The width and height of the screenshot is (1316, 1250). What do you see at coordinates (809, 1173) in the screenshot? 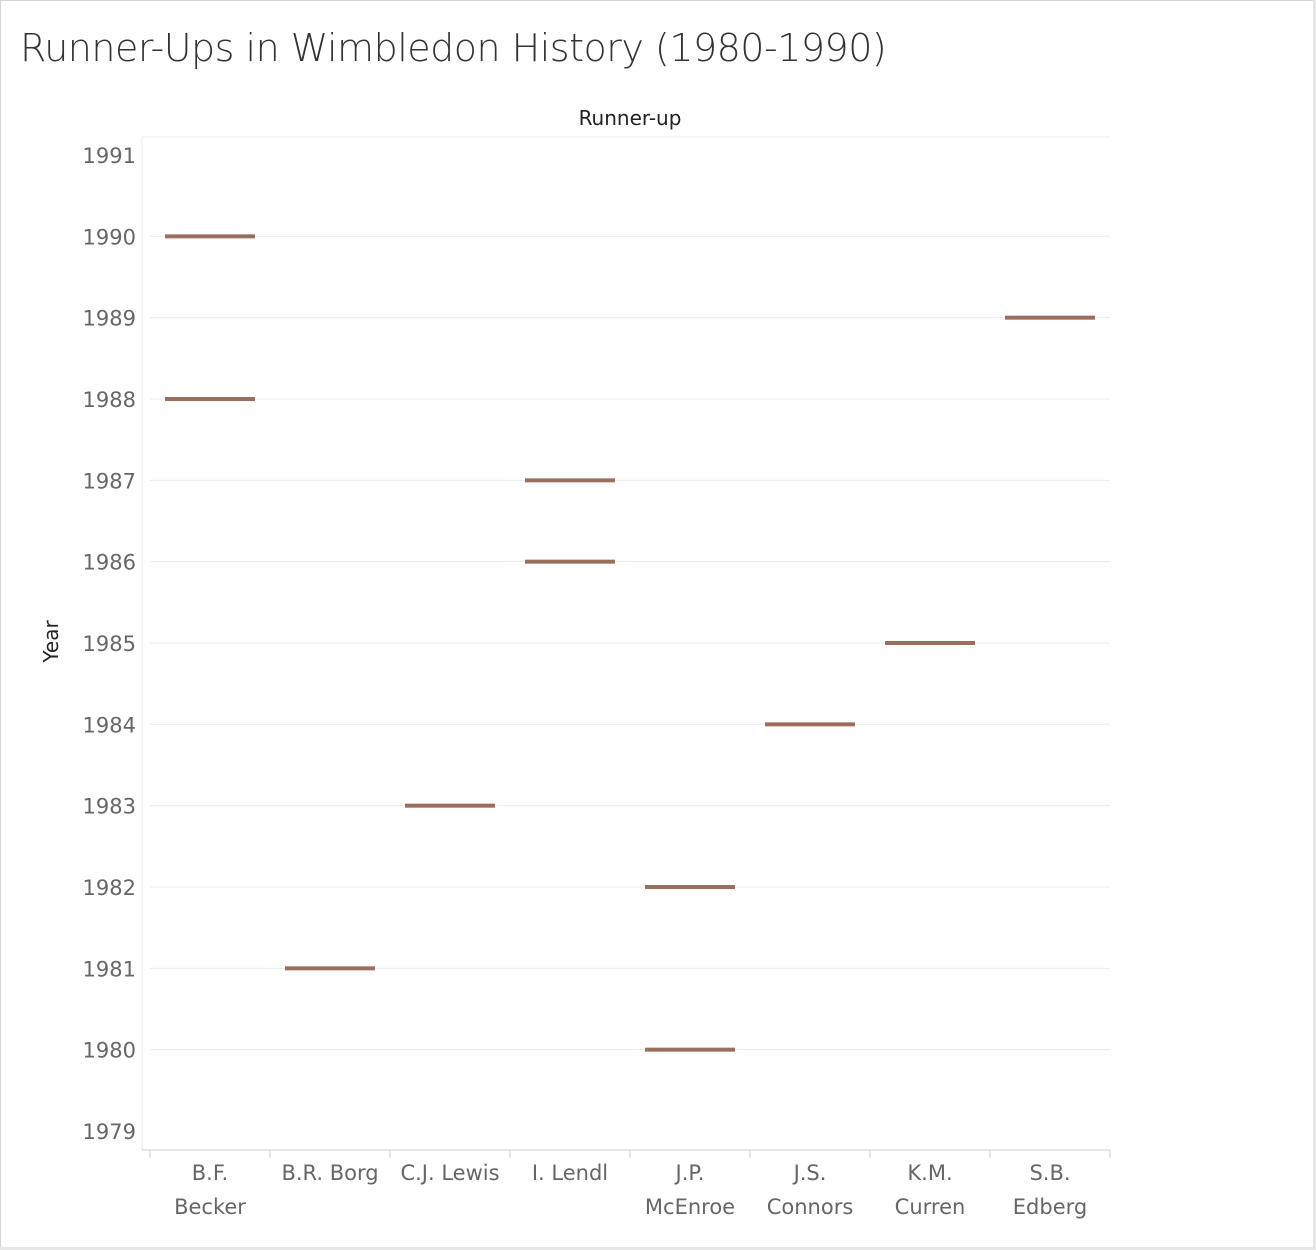
I see `x-category-label-line: J.S.` at bounding box center [809, 1173].